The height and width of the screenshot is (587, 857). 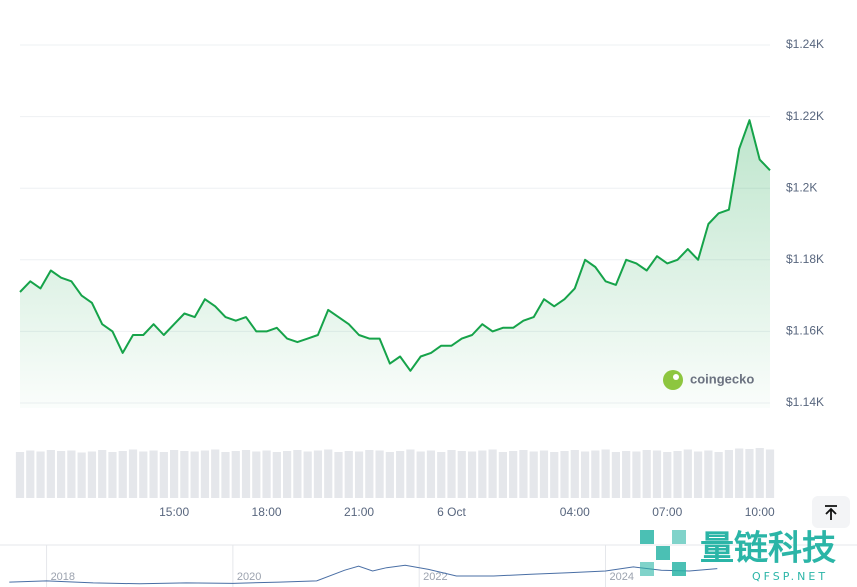 What do you see at coordinates (676, 377) in the screenshot?
I see `logo-eye` at bounding box center [676, 377].